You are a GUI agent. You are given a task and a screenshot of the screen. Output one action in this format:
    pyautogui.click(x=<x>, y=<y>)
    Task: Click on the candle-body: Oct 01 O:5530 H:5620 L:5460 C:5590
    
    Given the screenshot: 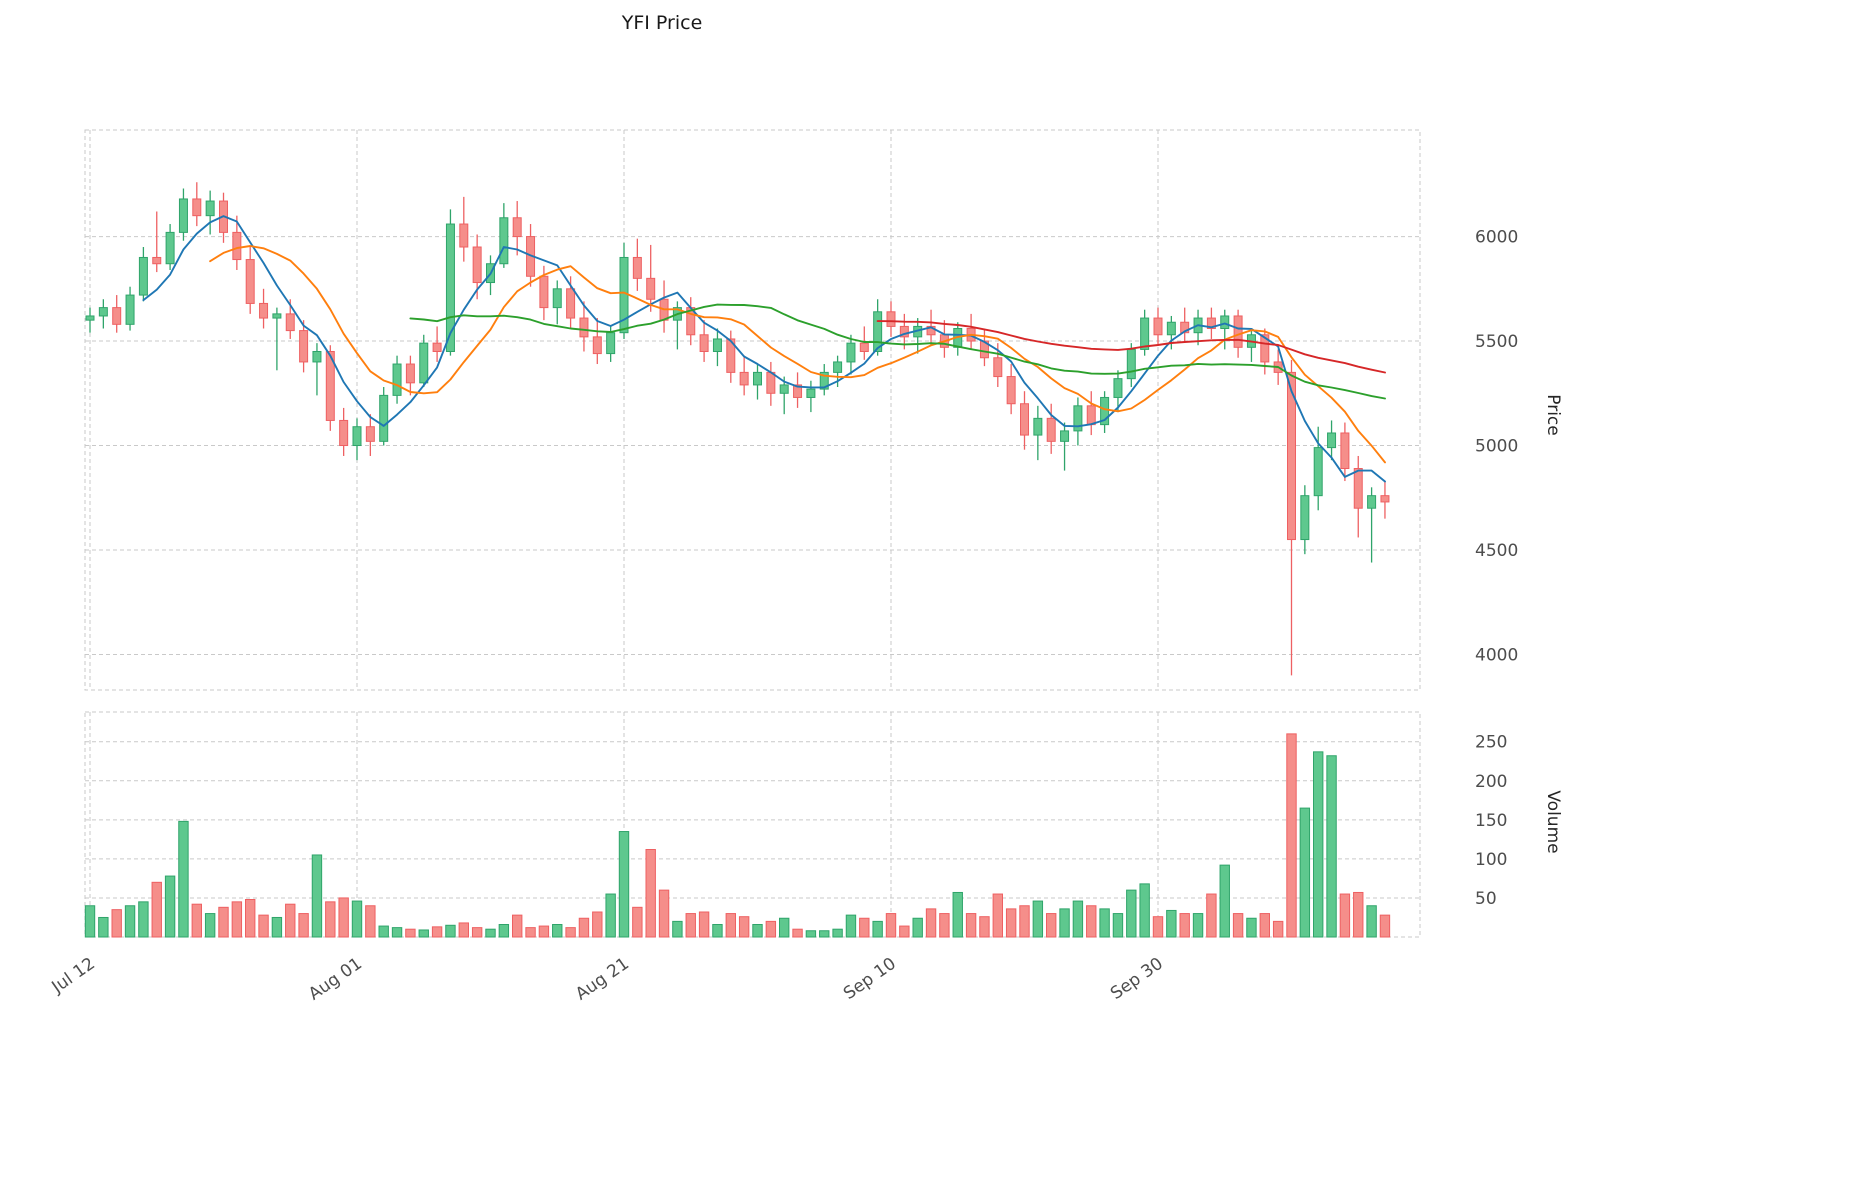 What is the action you would take?
    pyautogui.click(x=1171, y=328)
    